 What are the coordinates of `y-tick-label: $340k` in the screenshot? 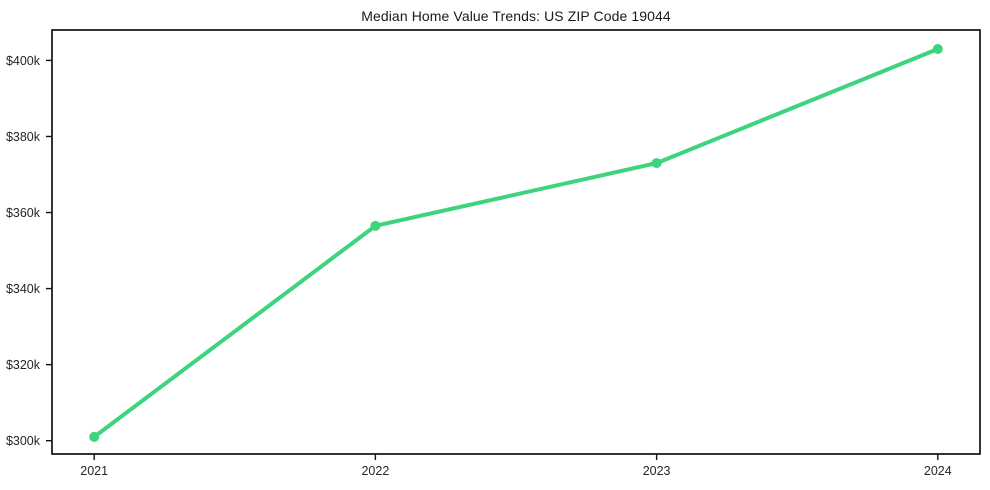 It's located at (23, 289).